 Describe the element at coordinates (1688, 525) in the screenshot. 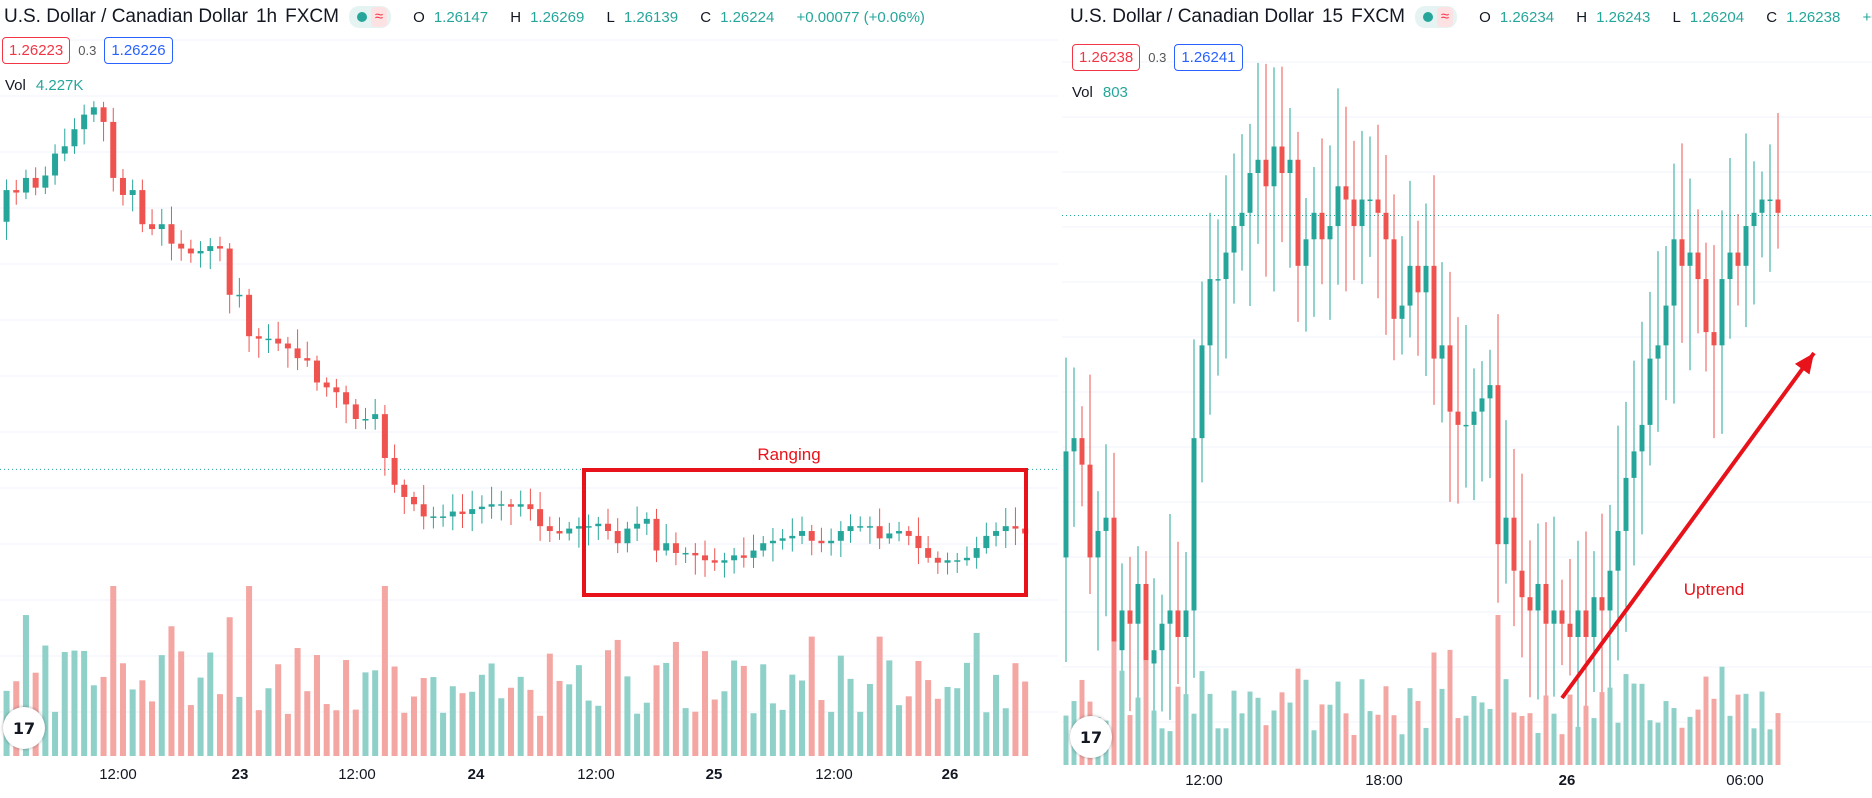

I see `uptrend-arrow-line` at that location.